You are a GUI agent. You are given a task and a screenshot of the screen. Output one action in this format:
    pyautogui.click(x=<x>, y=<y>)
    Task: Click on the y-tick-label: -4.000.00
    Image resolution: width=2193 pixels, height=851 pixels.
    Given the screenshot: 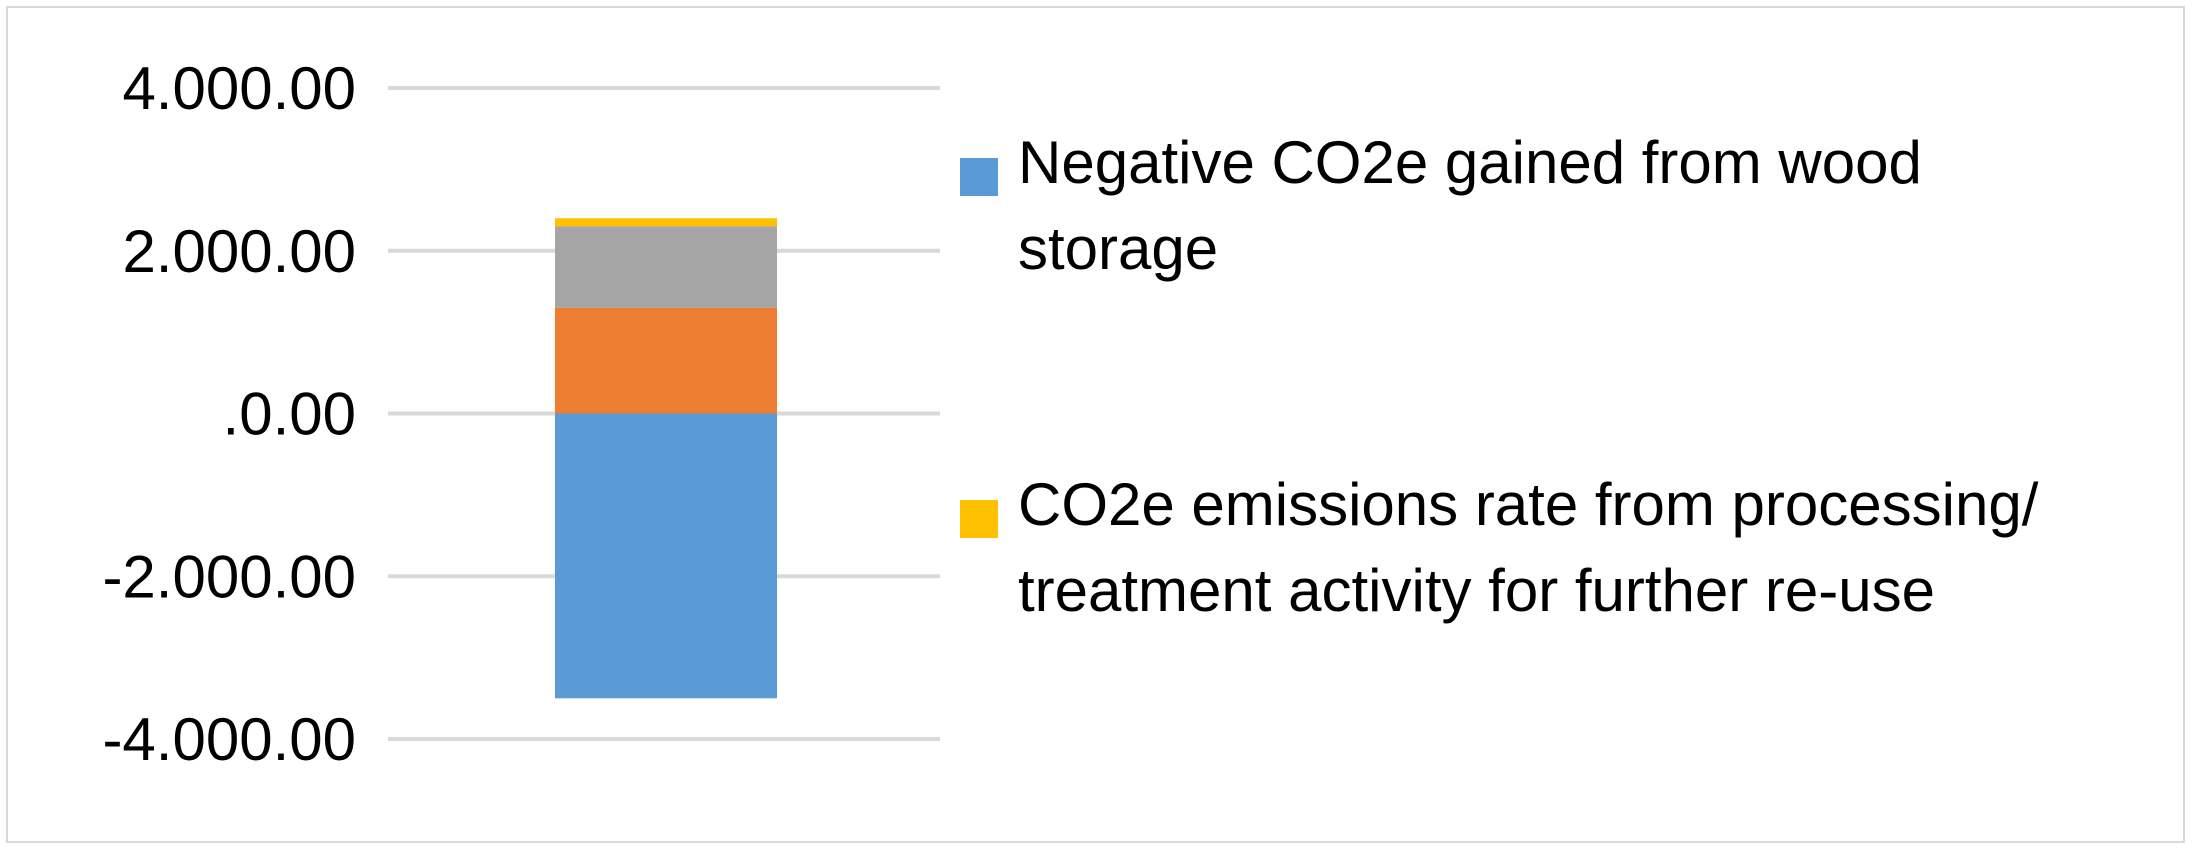 What is the action you would take?
    pyautogui.click(x=229, y=739)
    